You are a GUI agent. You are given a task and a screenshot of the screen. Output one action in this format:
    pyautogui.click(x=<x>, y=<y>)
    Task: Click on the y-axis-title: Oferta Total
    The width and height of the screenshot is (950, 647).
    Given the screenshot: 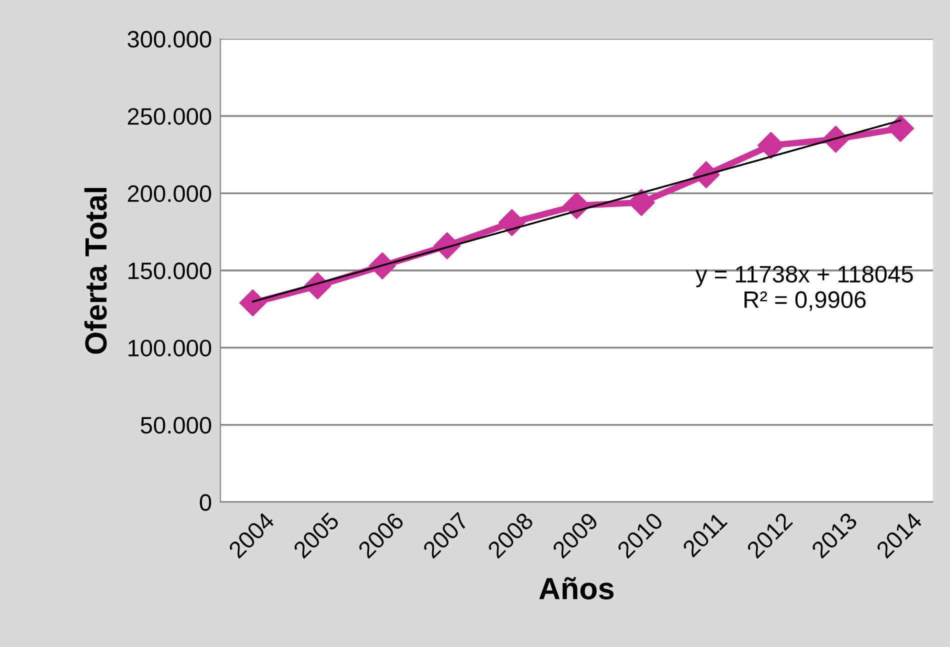 What is the action you would take?
    pyautogui.click(x=95, y=271)
    